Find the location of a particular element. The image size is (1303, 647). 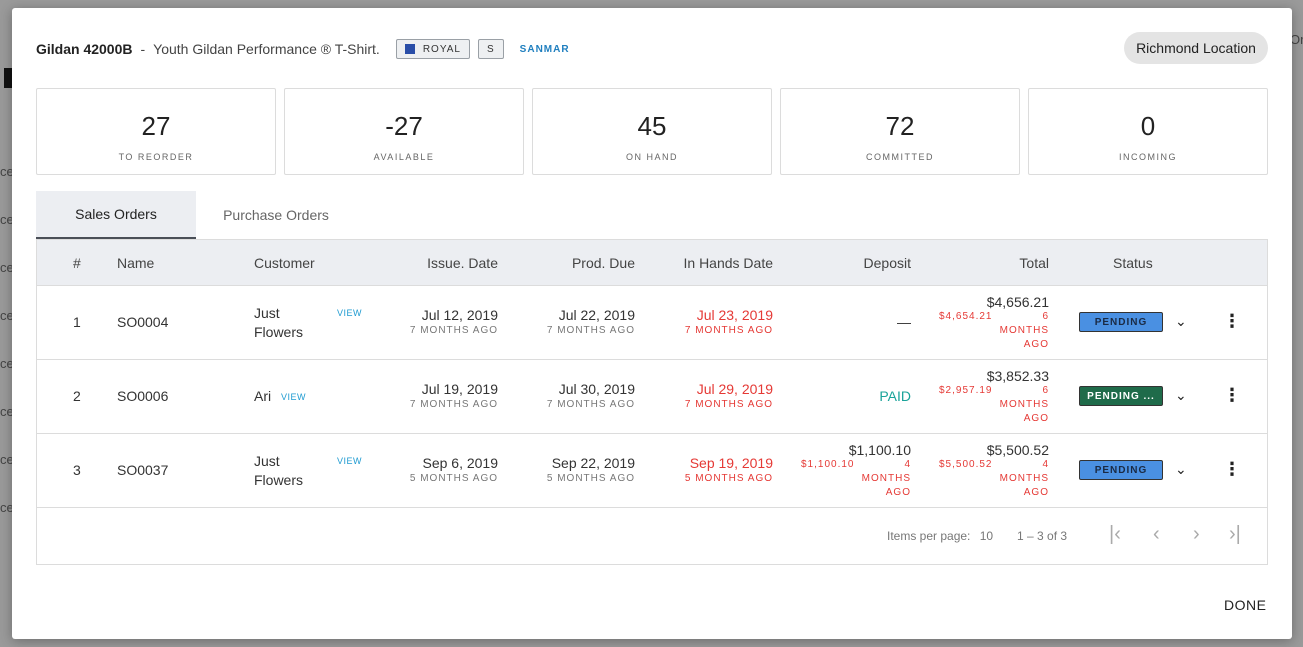

total-cell: $4,656.21 $4,654.21 6 MONTHS AGO is located at coordinates (994, 323).